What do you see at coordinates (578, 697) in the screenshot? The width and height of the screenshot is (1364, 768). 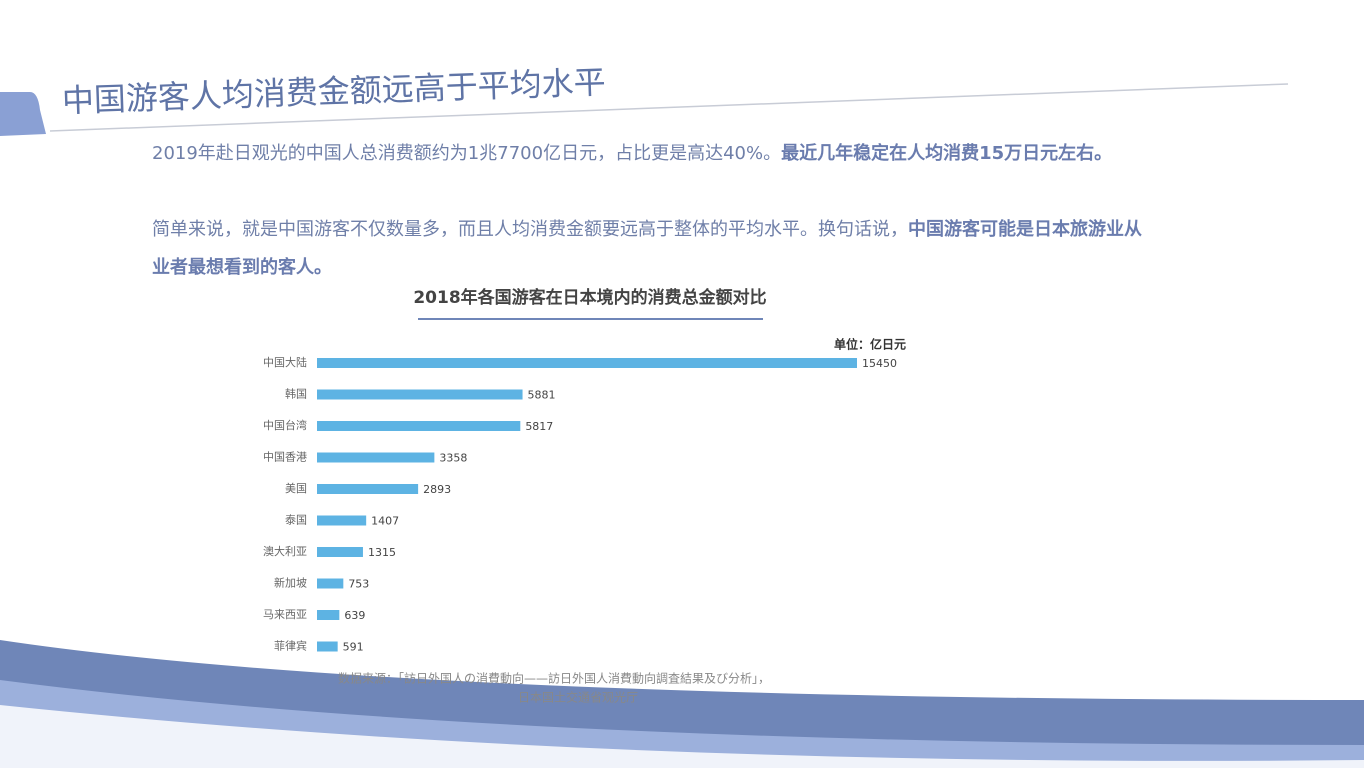 I see `source-line: 日本国土交通省观光厅` at bounding box center [578, 697].